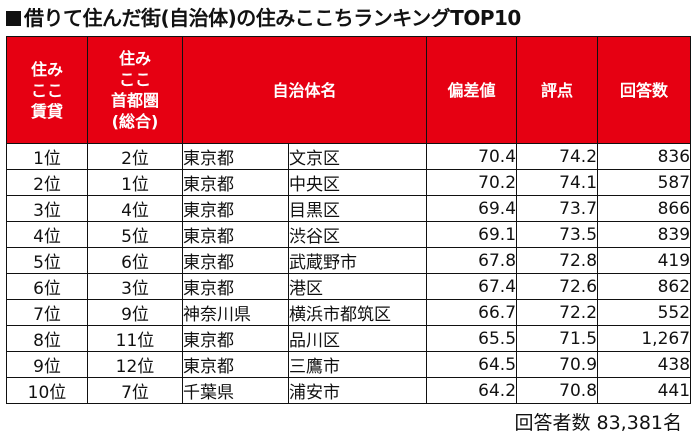  Describe the element at coordinates (644, 338) in the screenshot. I see `cell-responses: 1,267` at that location.